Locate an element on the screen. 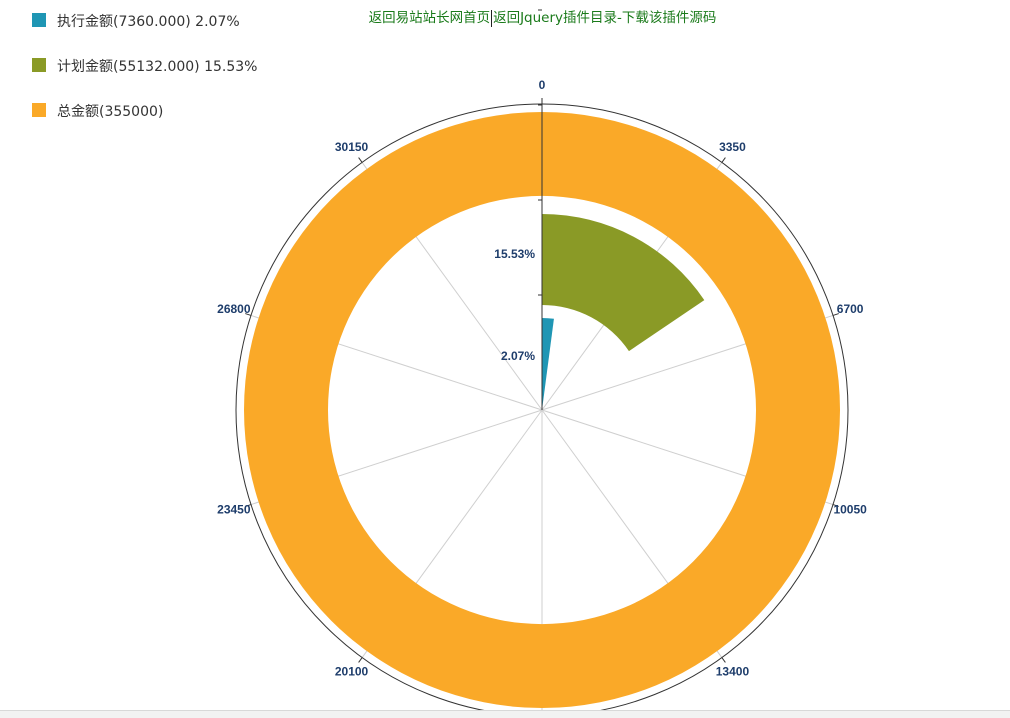  legend-swatch-total is located at coordinates (39, 110).